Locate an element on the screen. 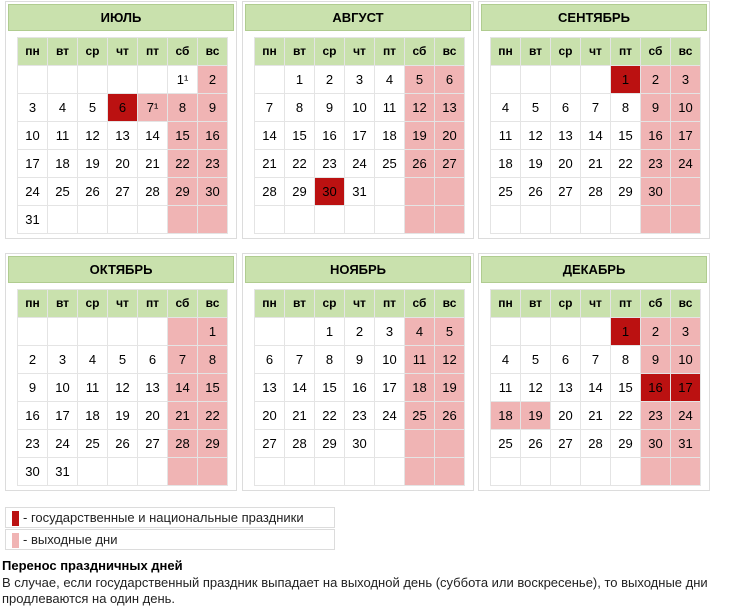 Image resolution: width=749 pixels, height=614 pixels. day-number: 6 is located at coordinates (565, 107).